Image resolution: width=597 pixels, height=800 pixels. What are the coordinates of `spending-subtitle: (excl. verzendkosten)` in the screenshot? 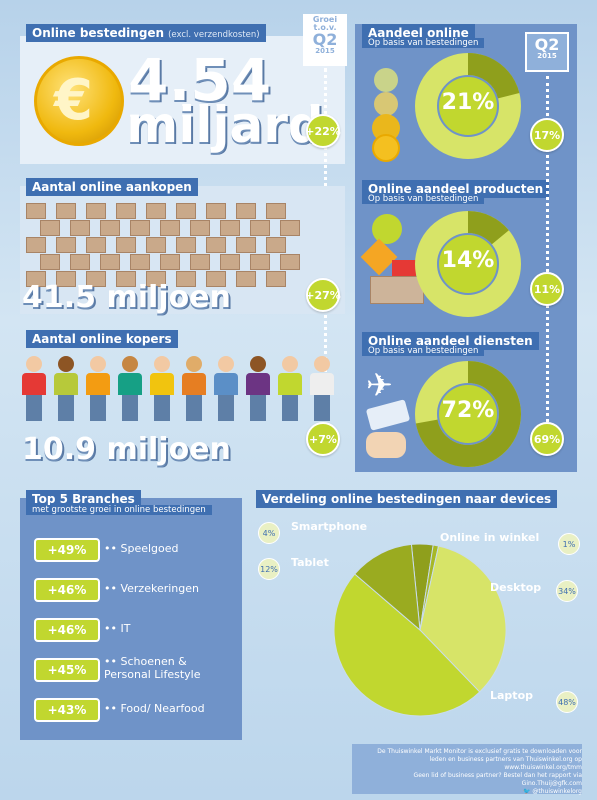 It's located at (214, 35).